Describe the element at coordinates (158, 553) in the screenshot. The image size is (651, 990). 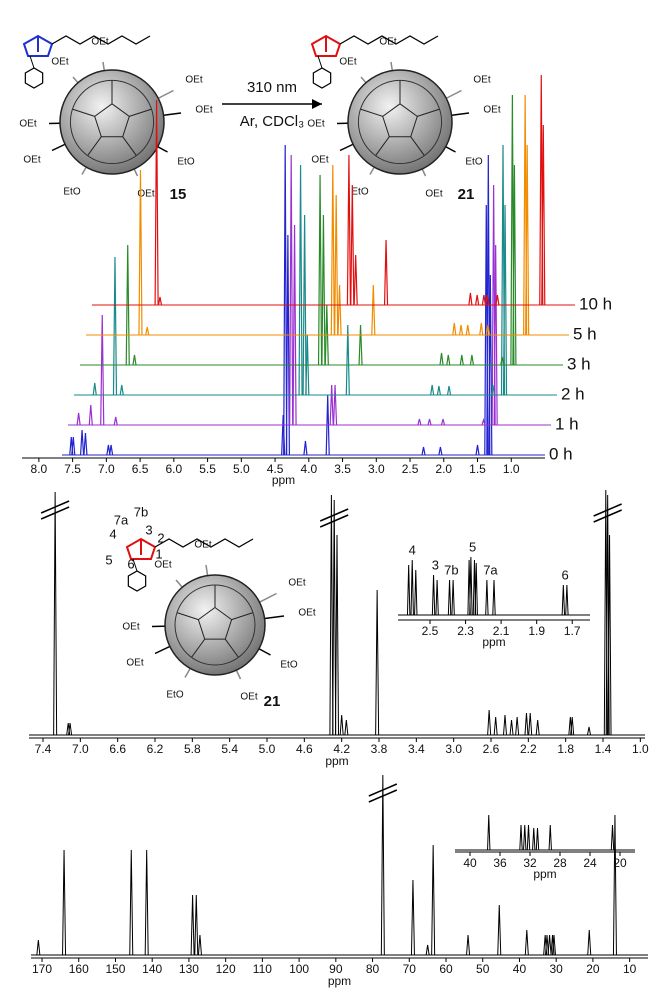
I see `atom-label: 1` at that location.